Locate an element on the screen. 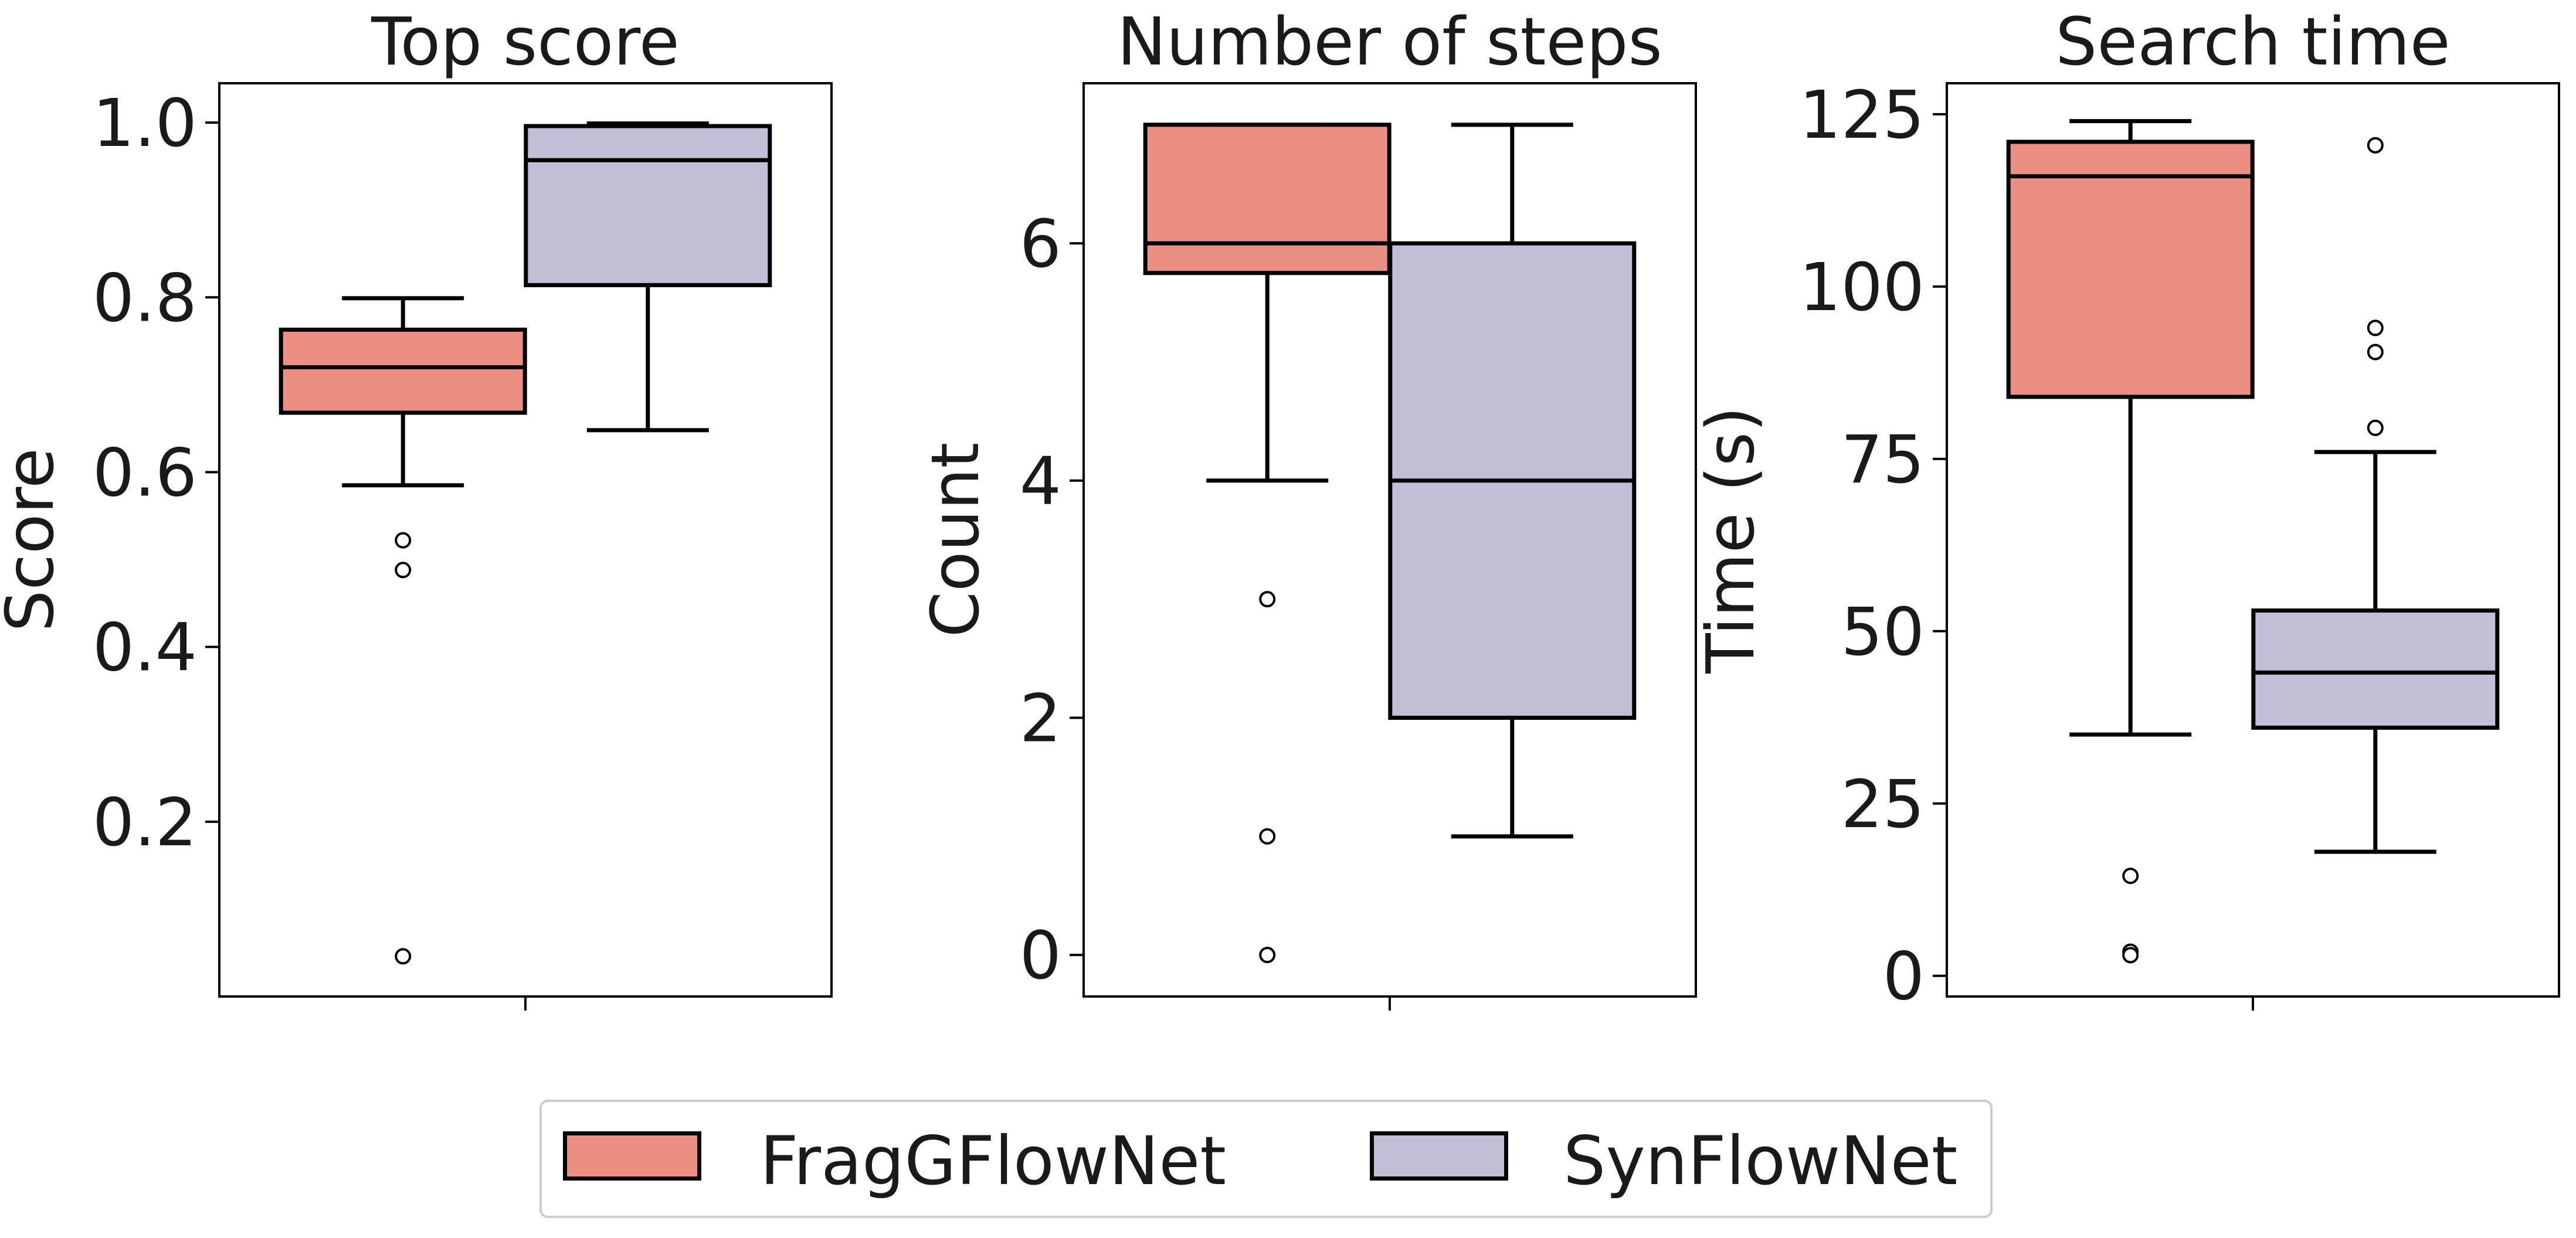  y-tick-label: 125 is located at coordinates (1862, 115).